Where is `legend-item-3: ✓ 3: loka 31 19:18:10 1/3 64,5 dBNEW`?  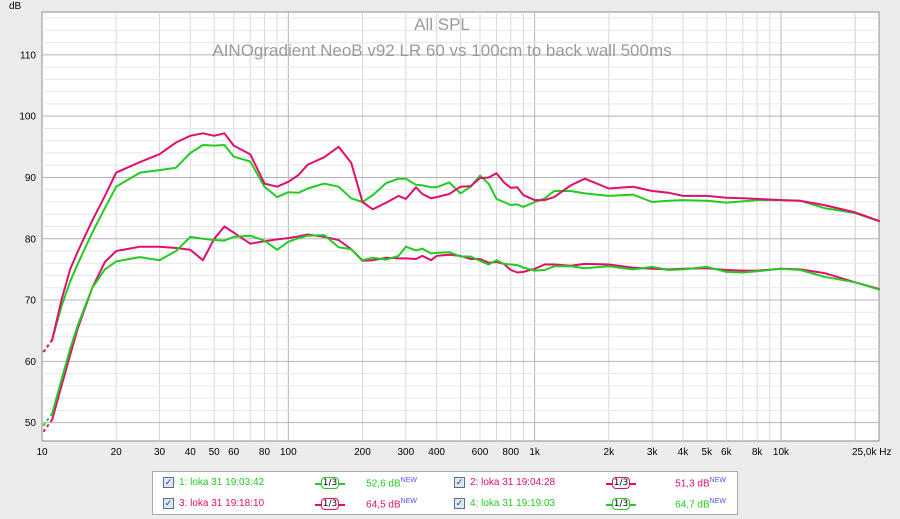
legend-item-3: ✓ 3: loka 31 19:18:10 1/3 64,5 dBNEW is located at coordinates (308, 505).